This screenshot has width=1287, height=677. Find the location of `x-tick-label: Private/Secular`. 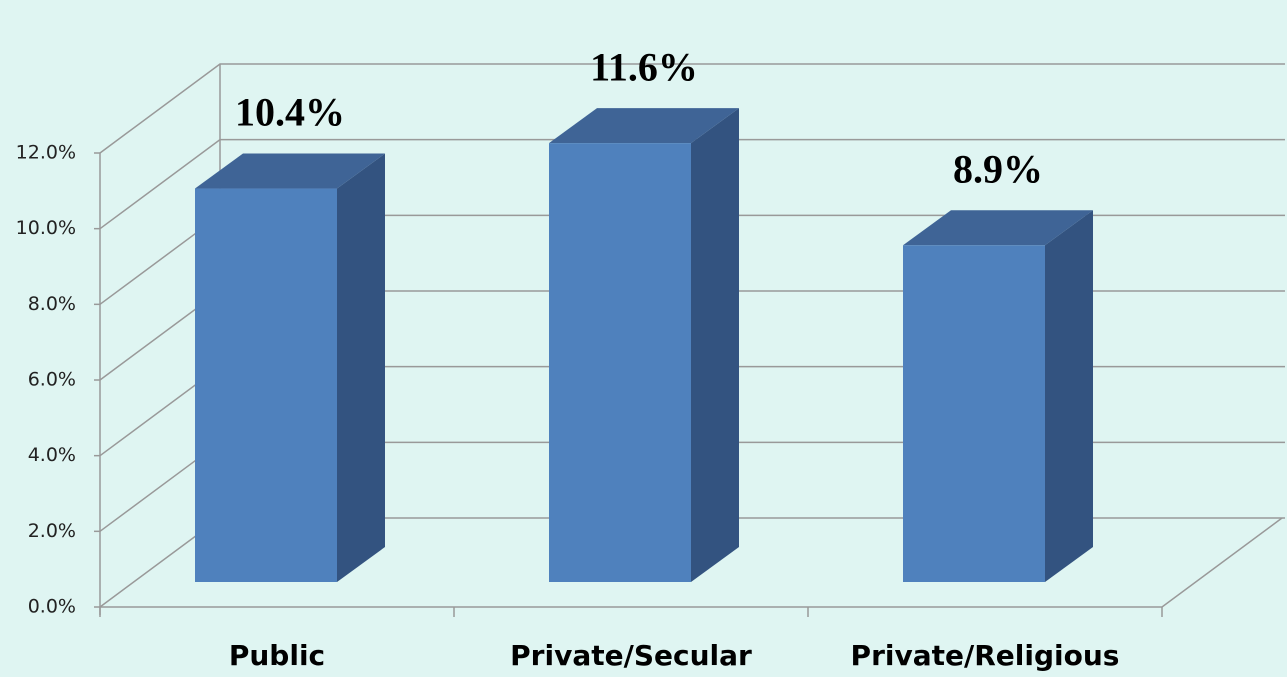

x-tick-label: Private/Secular is located at coordinates (631, 655).